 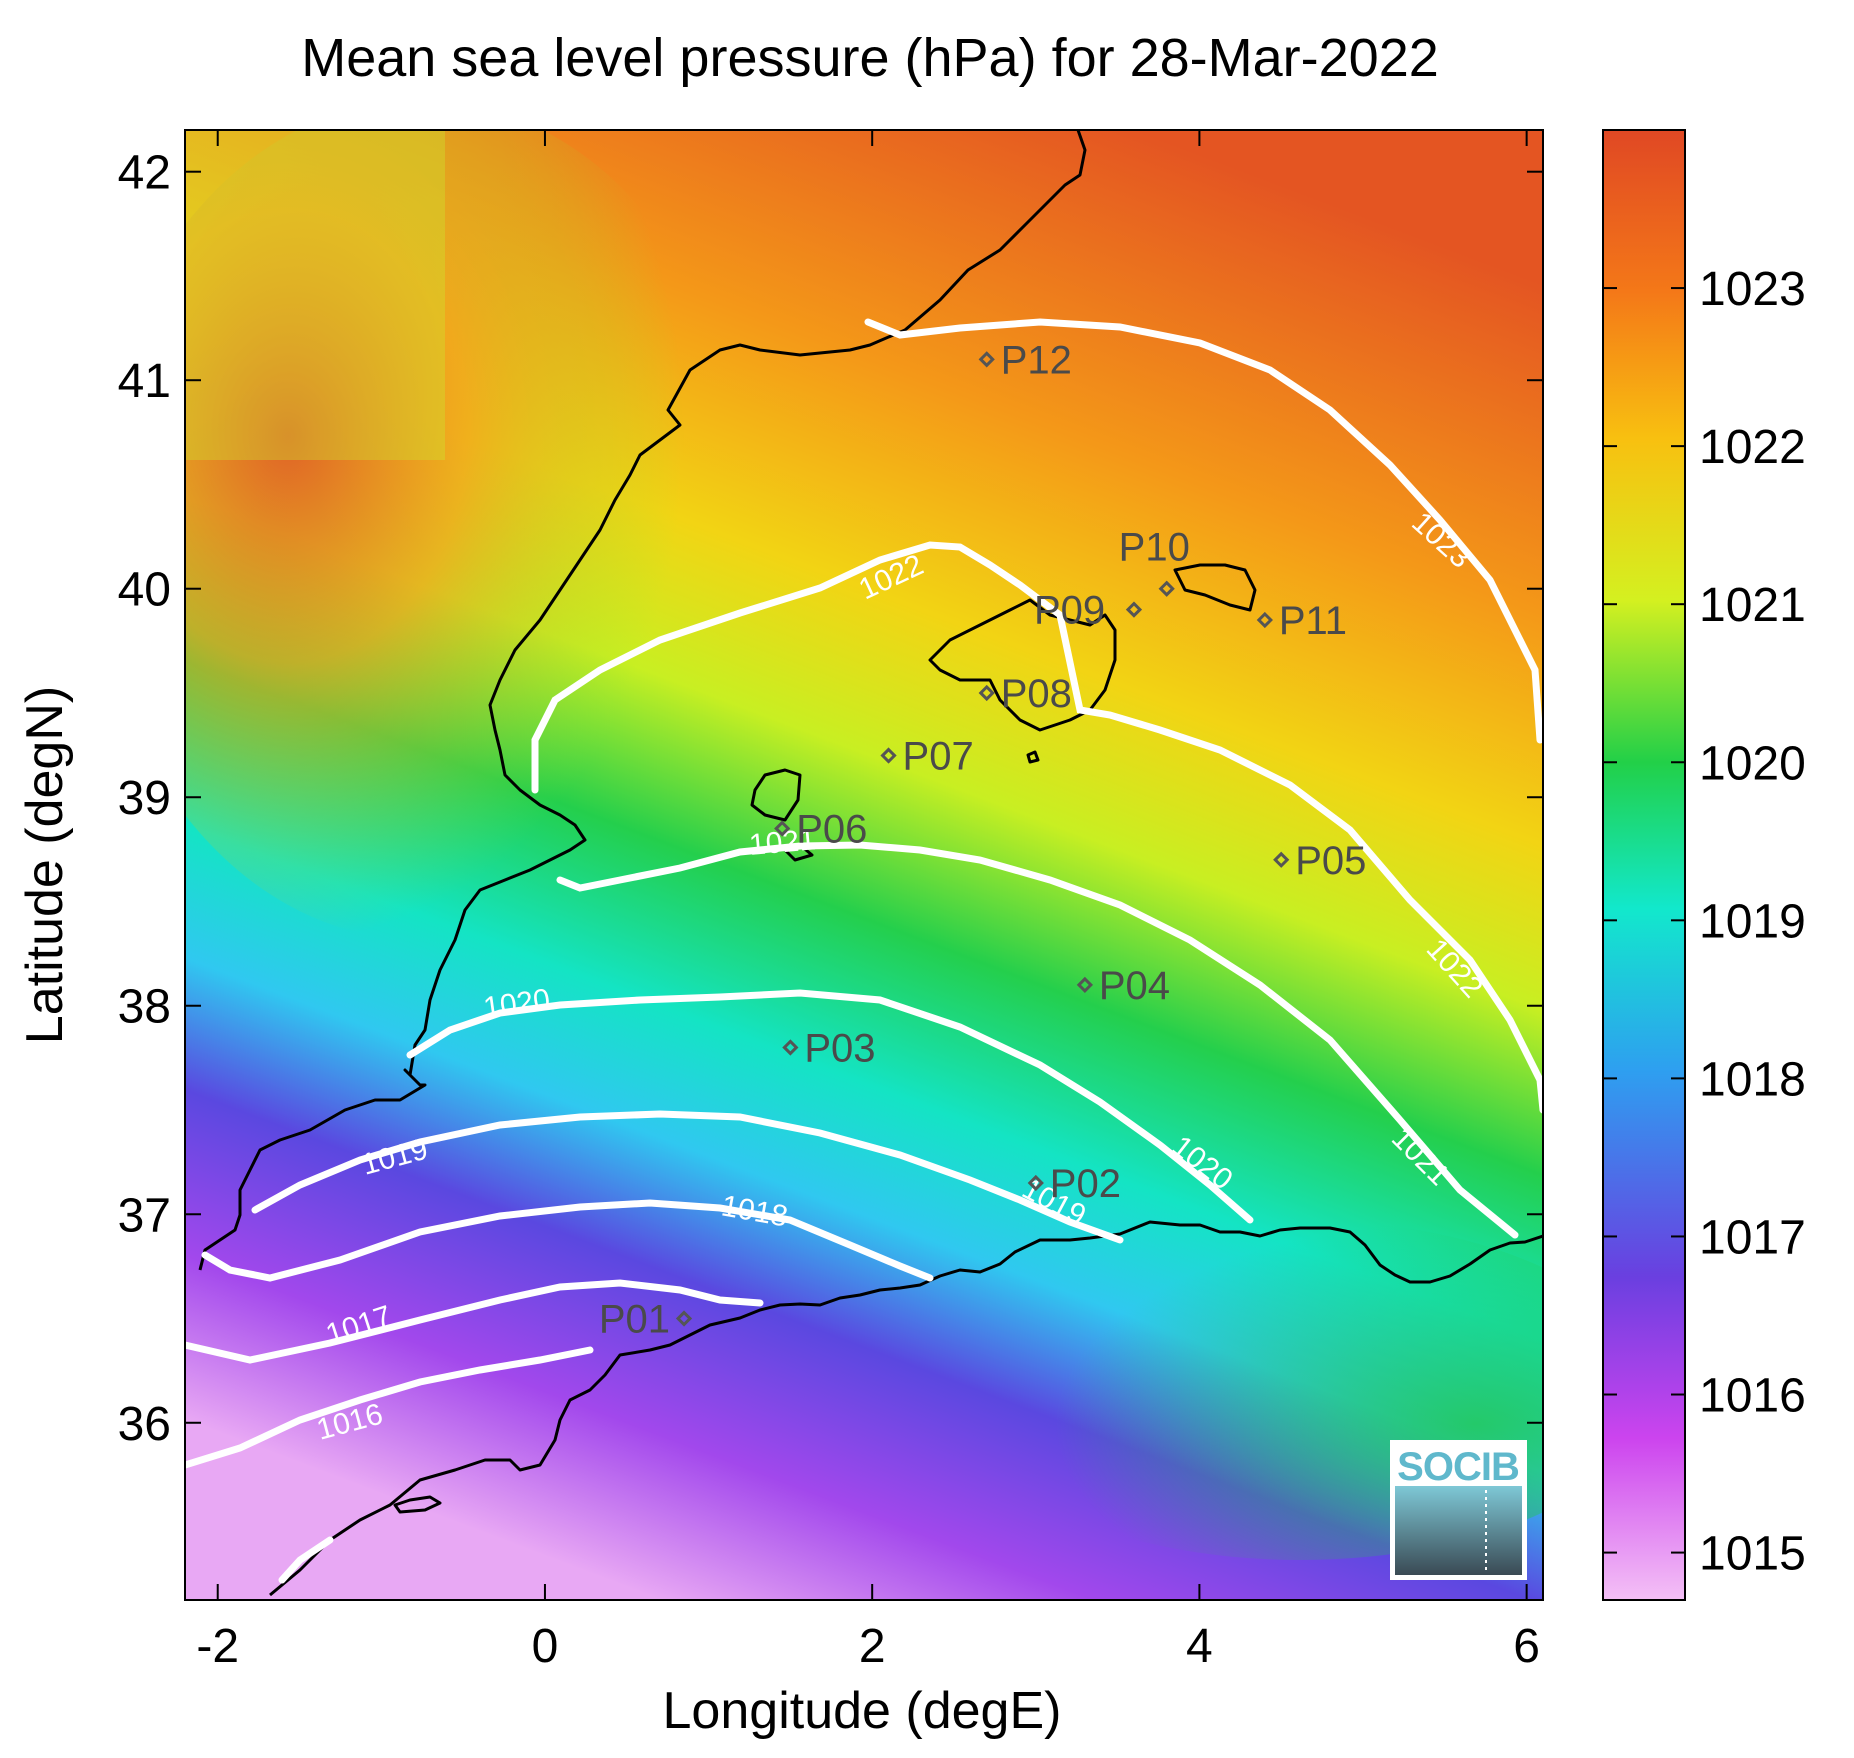 What do you see at coordinates (1033, 757) in the screenshot?
I see `cabrera-coastline` at bounding box center [1033, 757].